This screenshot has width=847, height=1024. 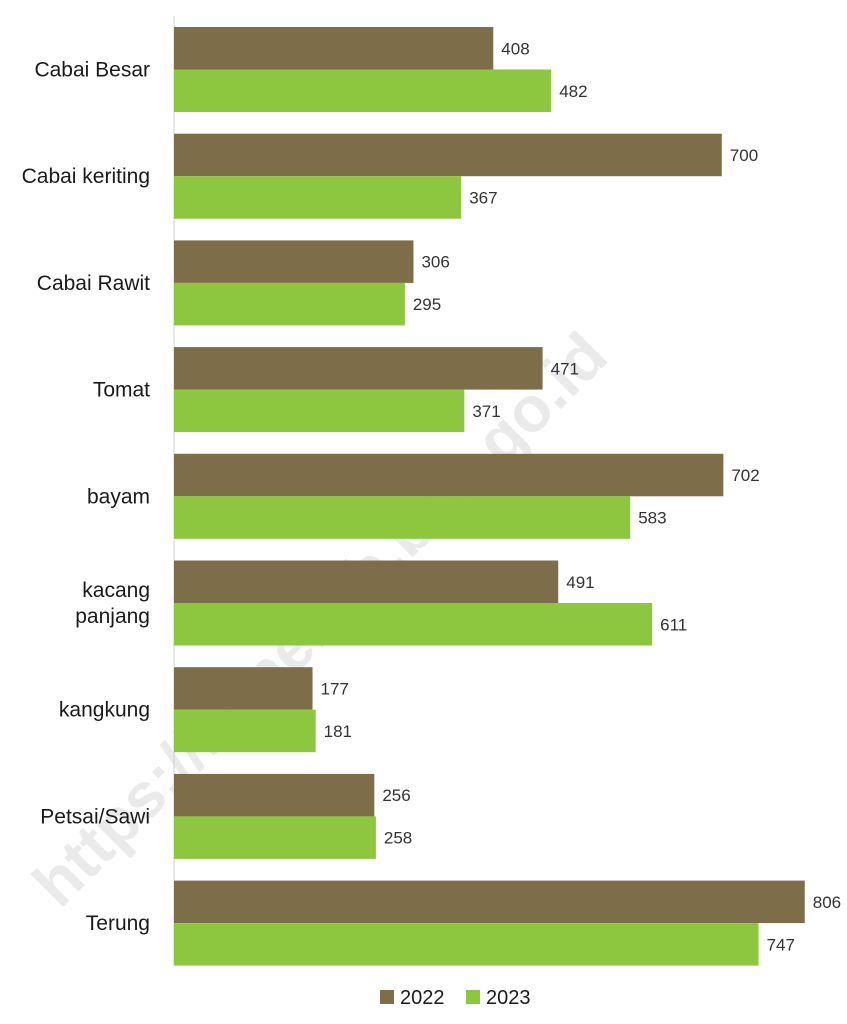 I want to click on category-label: Cabai keriting, so click(x=86, y=176).